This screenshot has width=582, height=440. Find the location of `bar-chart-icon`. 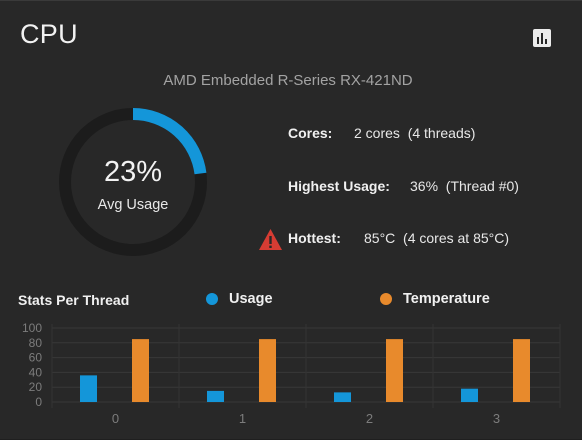

bar-chart-icon is located at coordinates (542, 38).